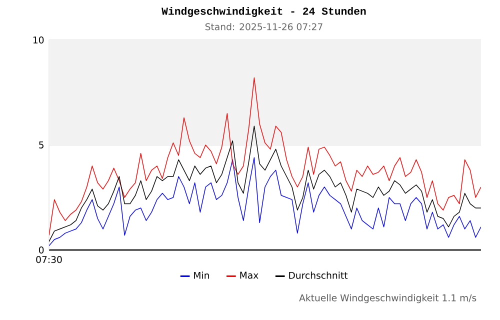 This screenshot has width=500, height=320. What do you see at coordinates (249, 275) in the screenshot?
I see `legend-label: Max` at bounding box center [249, 275].